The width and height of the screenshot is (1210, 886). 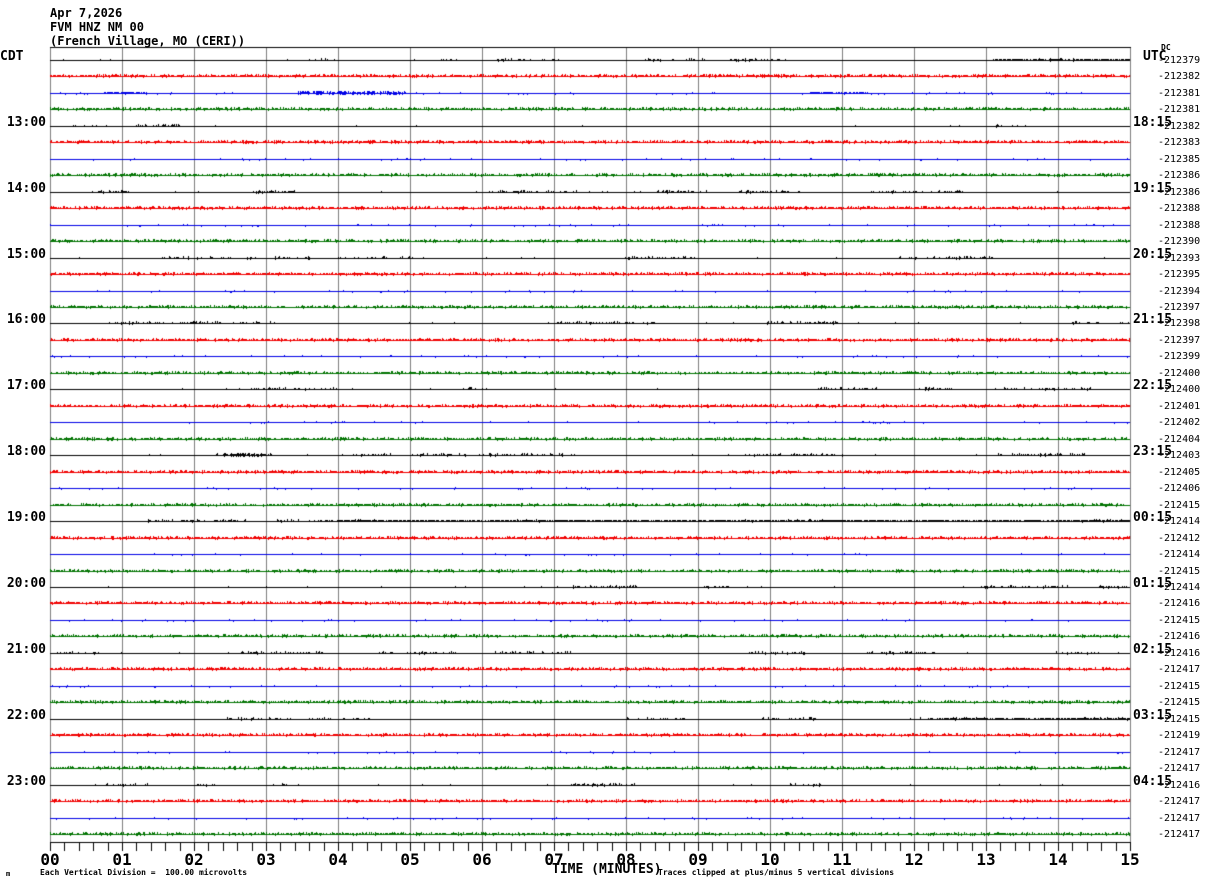 What do you see at coordinates (1179, 439) in the screenshot?
I see `dc-offset-value: -212404` at bounding box center [1179, 439].